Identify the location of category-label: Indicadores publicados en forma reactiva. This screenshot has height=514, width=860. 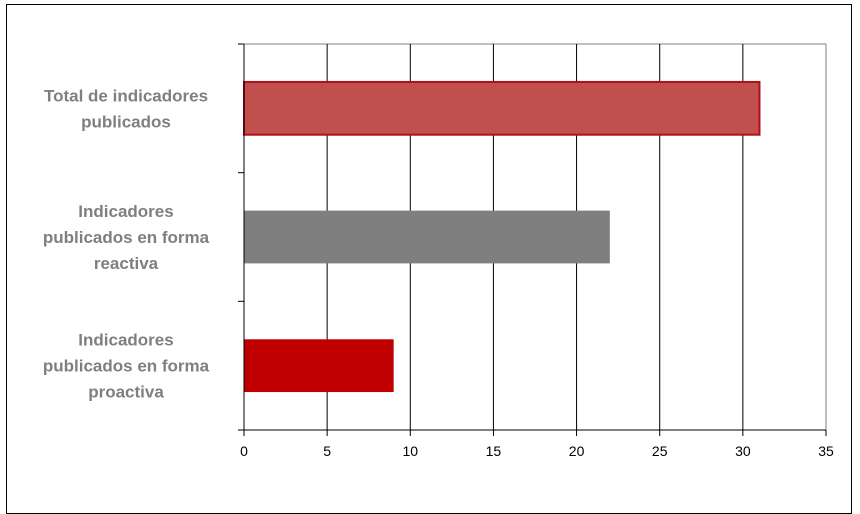
(126, 237).